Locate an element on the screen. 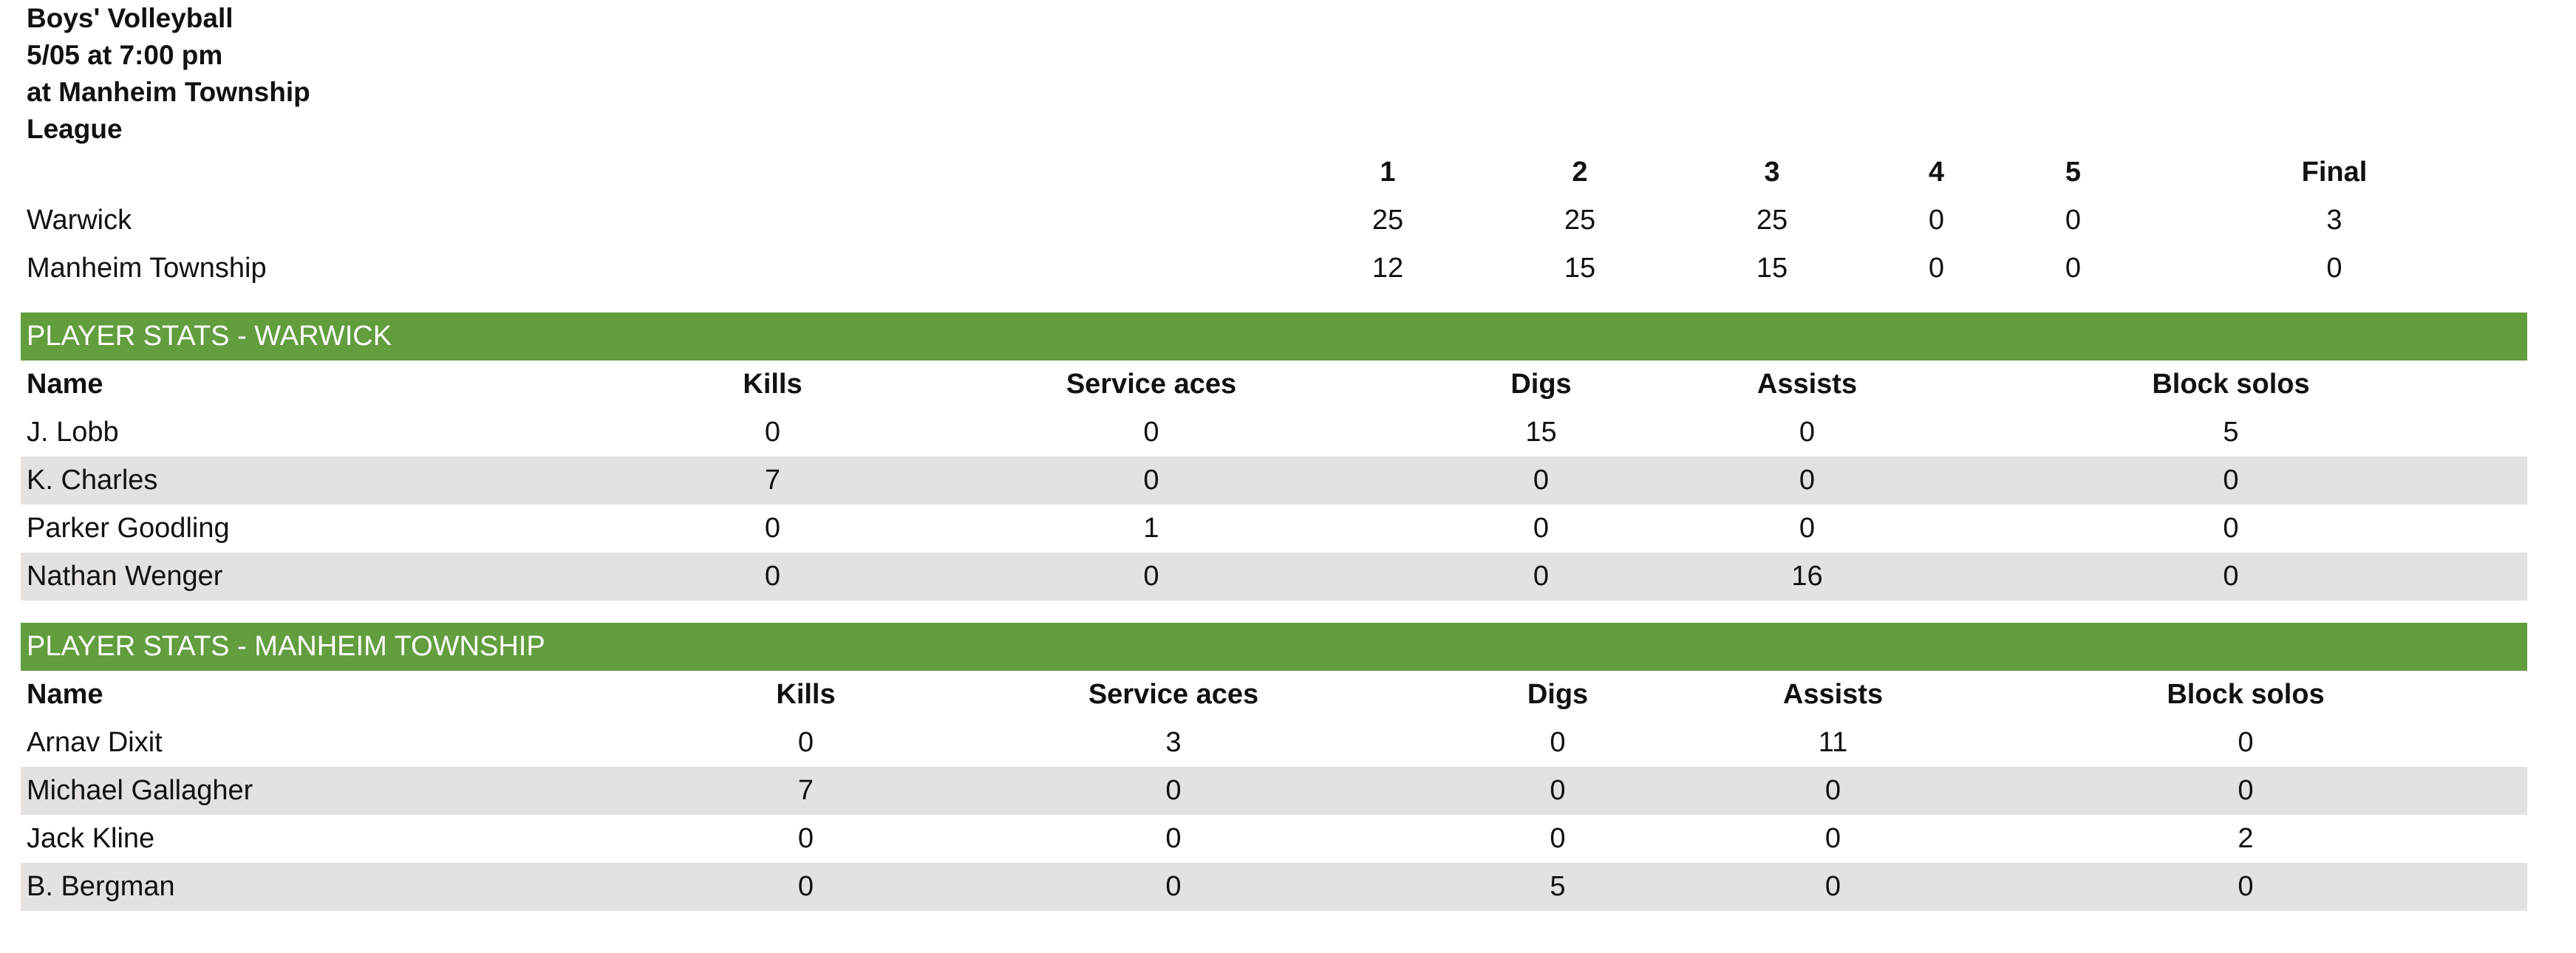 This screenshot has height=953, width=2576. player-name: J. Lobb is located at coordinates (73, 433).